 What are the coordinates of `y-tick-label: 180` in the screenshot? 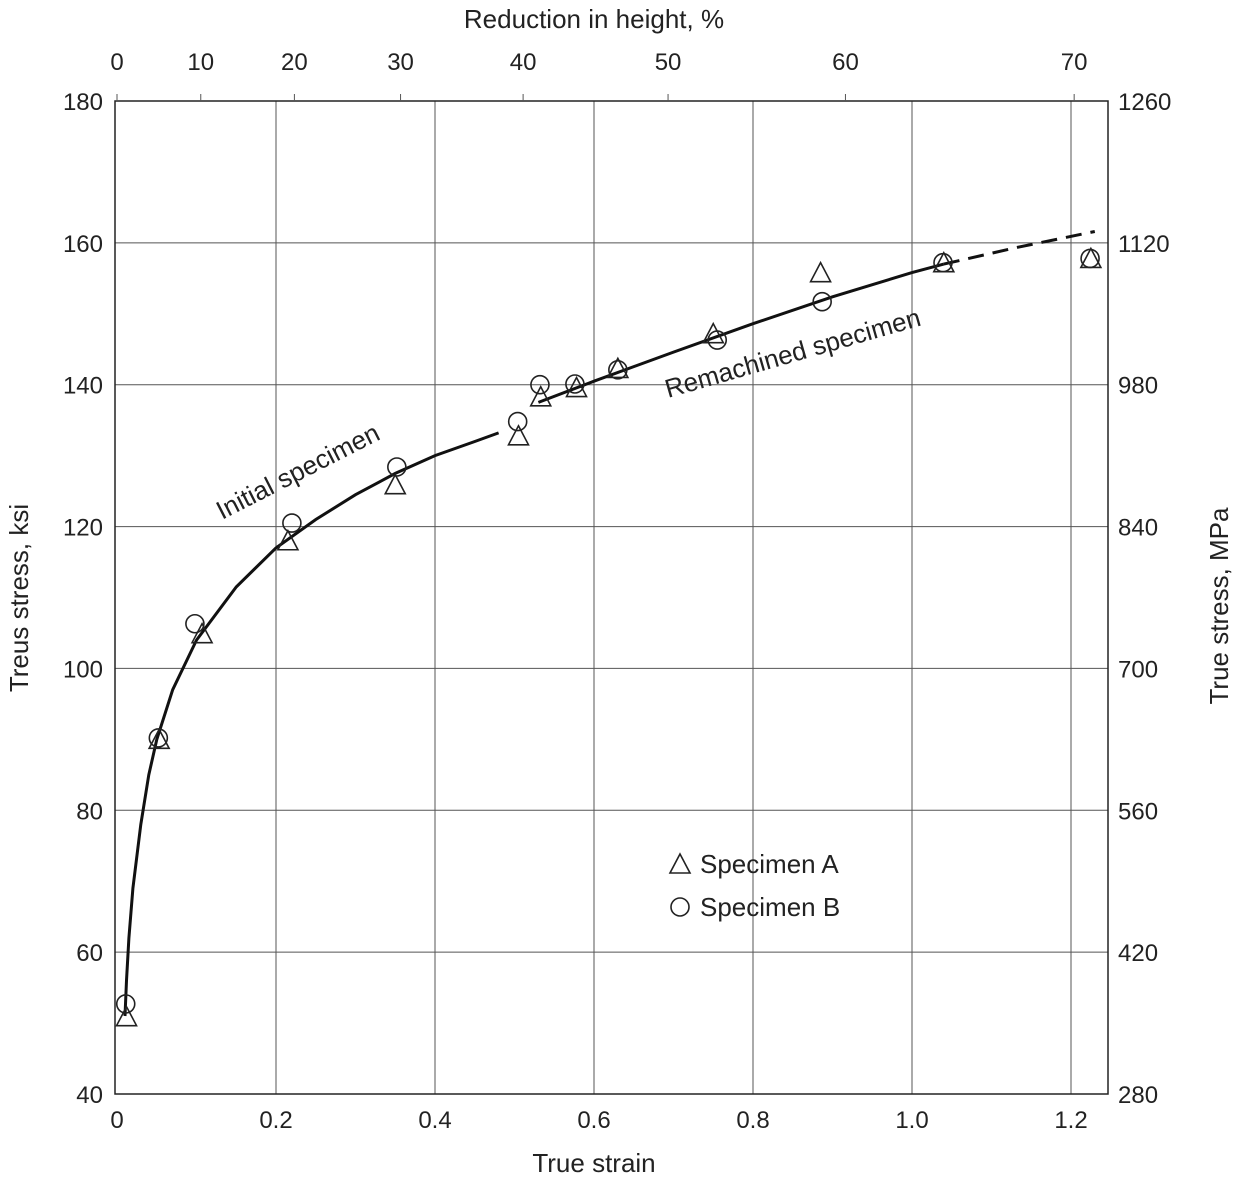 It's located at (83, 102).